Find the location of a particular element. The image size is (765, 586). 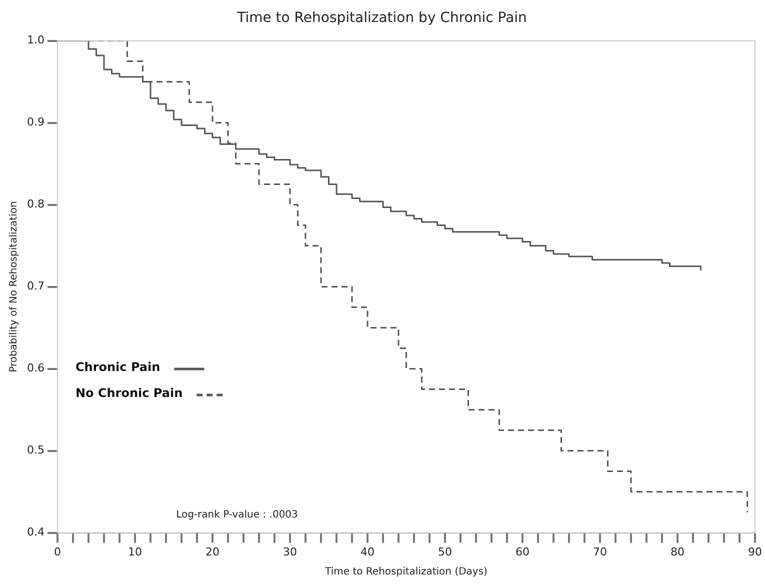

x-tick-label: 0 is located at coordinates (57, 551).